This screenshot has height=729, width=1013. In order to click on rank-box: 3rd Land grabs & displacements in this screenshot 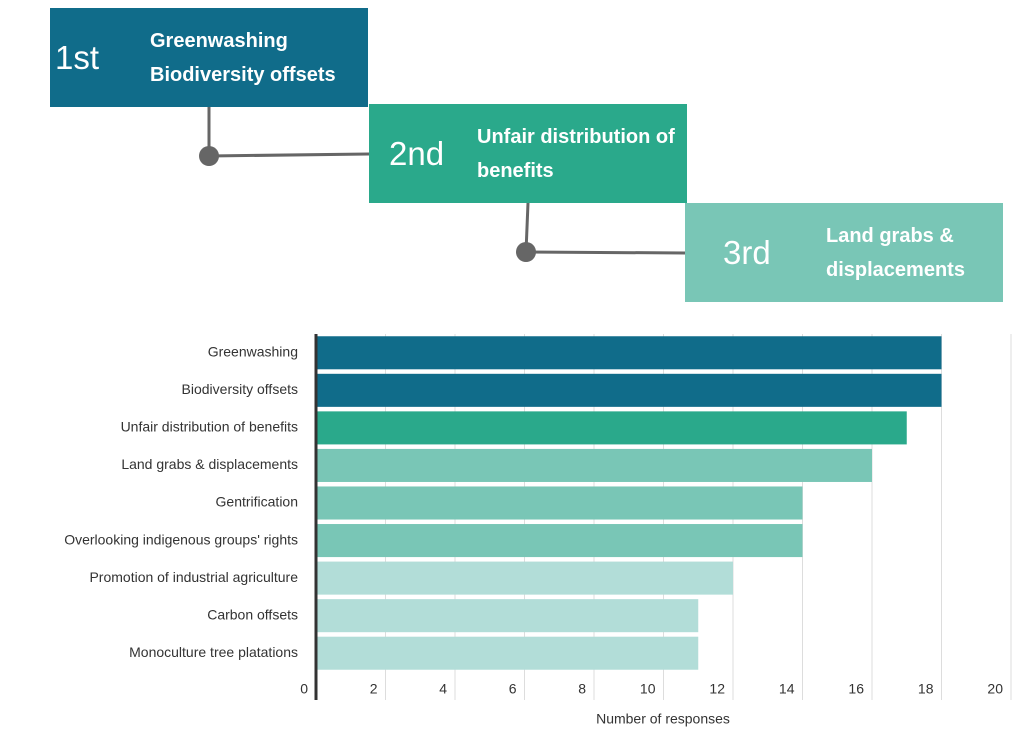, I will do `click(844, 252)`.